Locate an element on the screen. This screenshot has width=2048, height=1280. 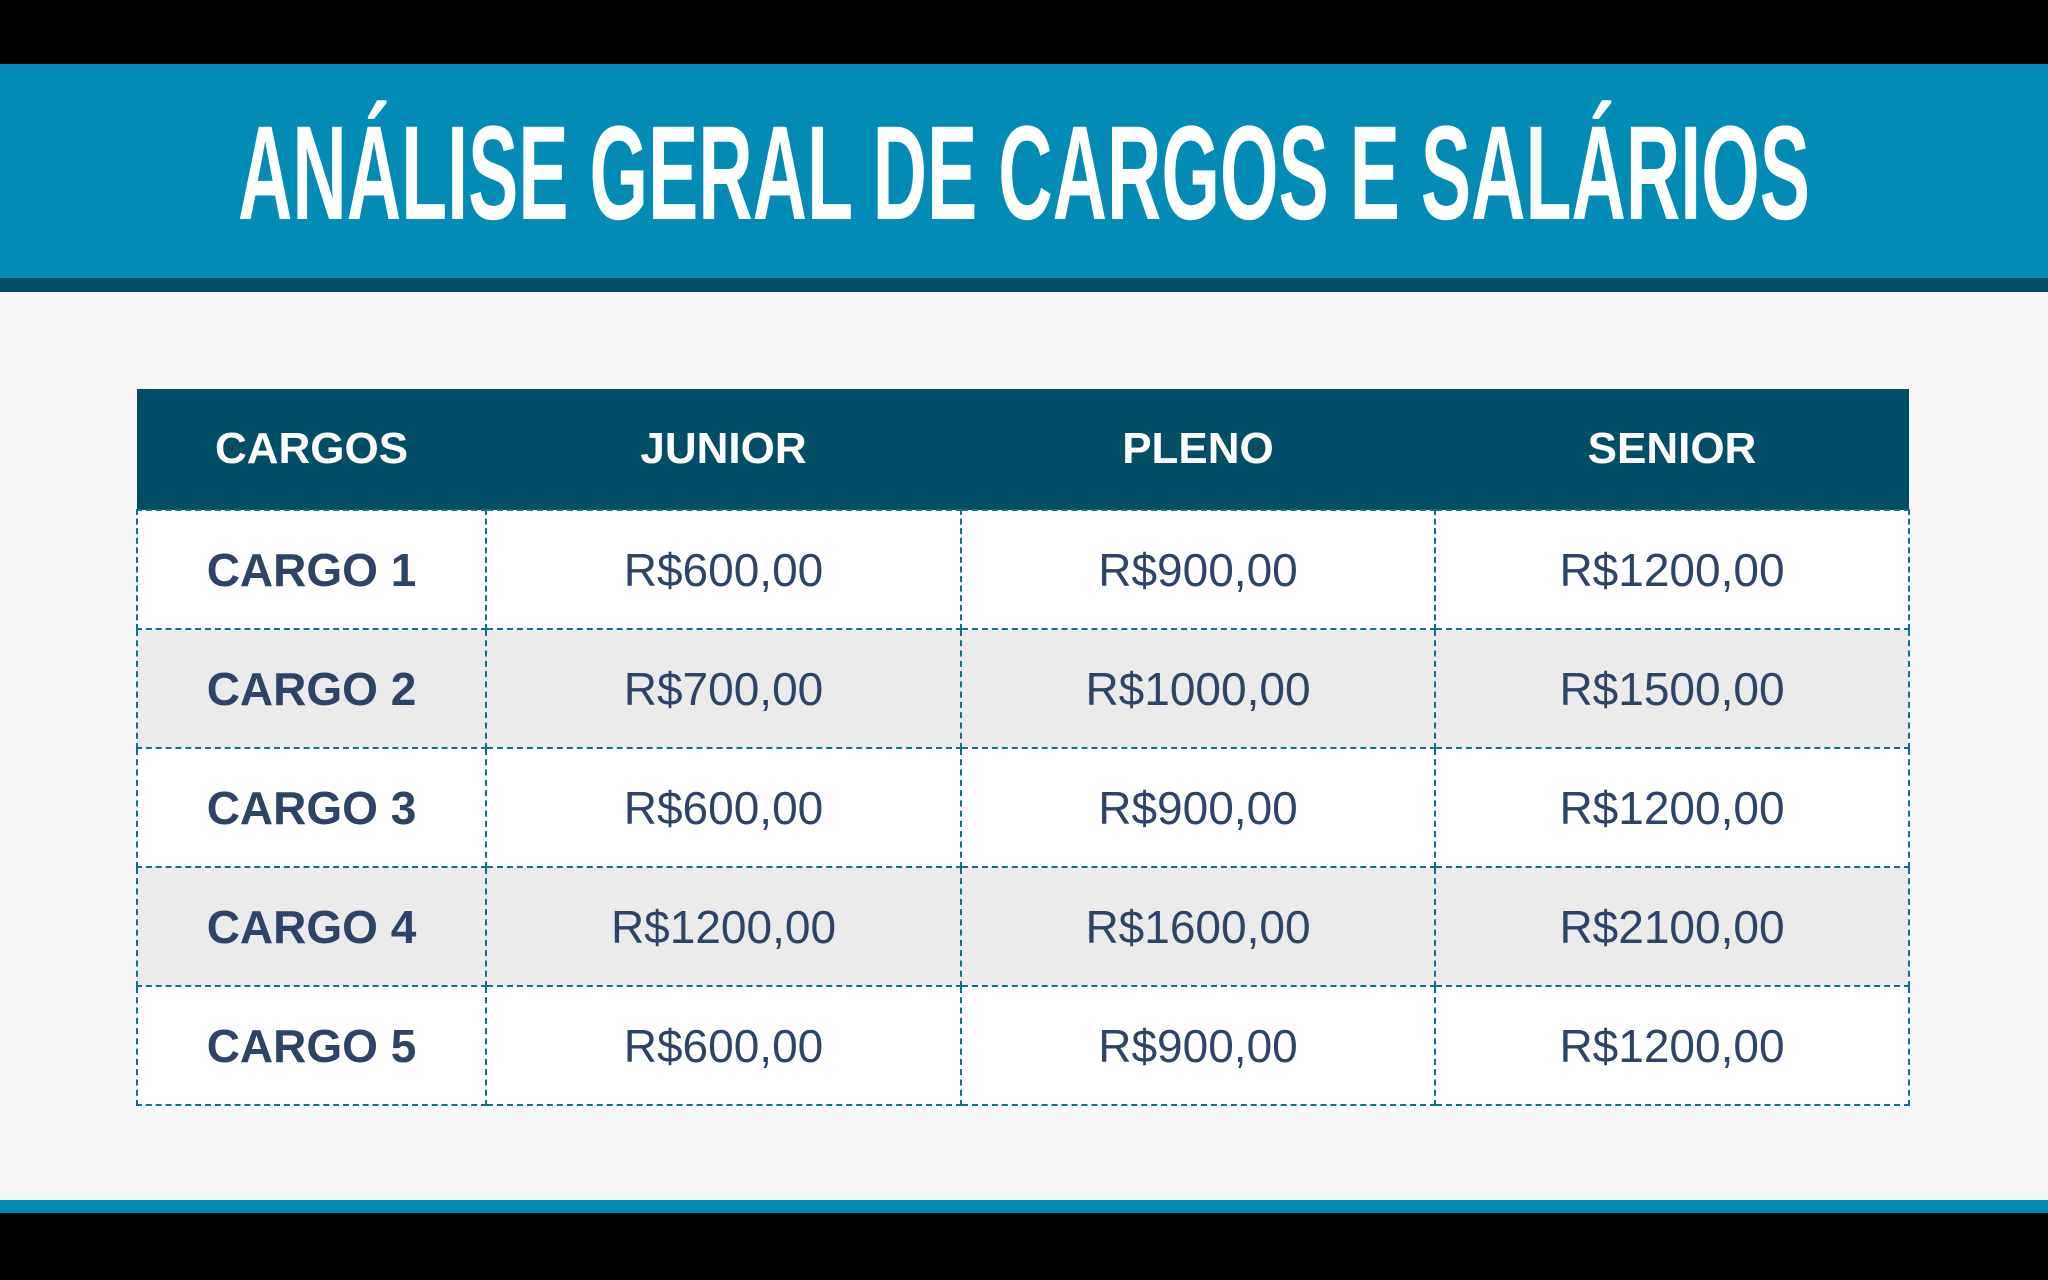
table-header-row: CARGOS JUNIOR PLENO SENIOR is located at coordinates (1023, 449).